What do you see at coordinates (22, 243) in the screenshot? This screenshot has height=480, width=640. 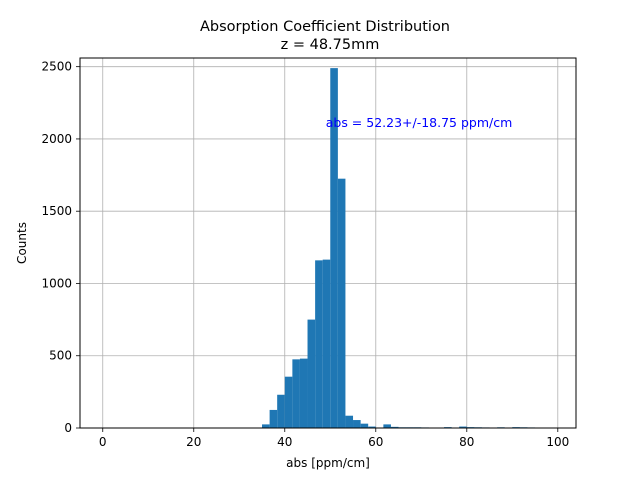 I see `y-axis-label: Counts` at bounding box center [22, 243].